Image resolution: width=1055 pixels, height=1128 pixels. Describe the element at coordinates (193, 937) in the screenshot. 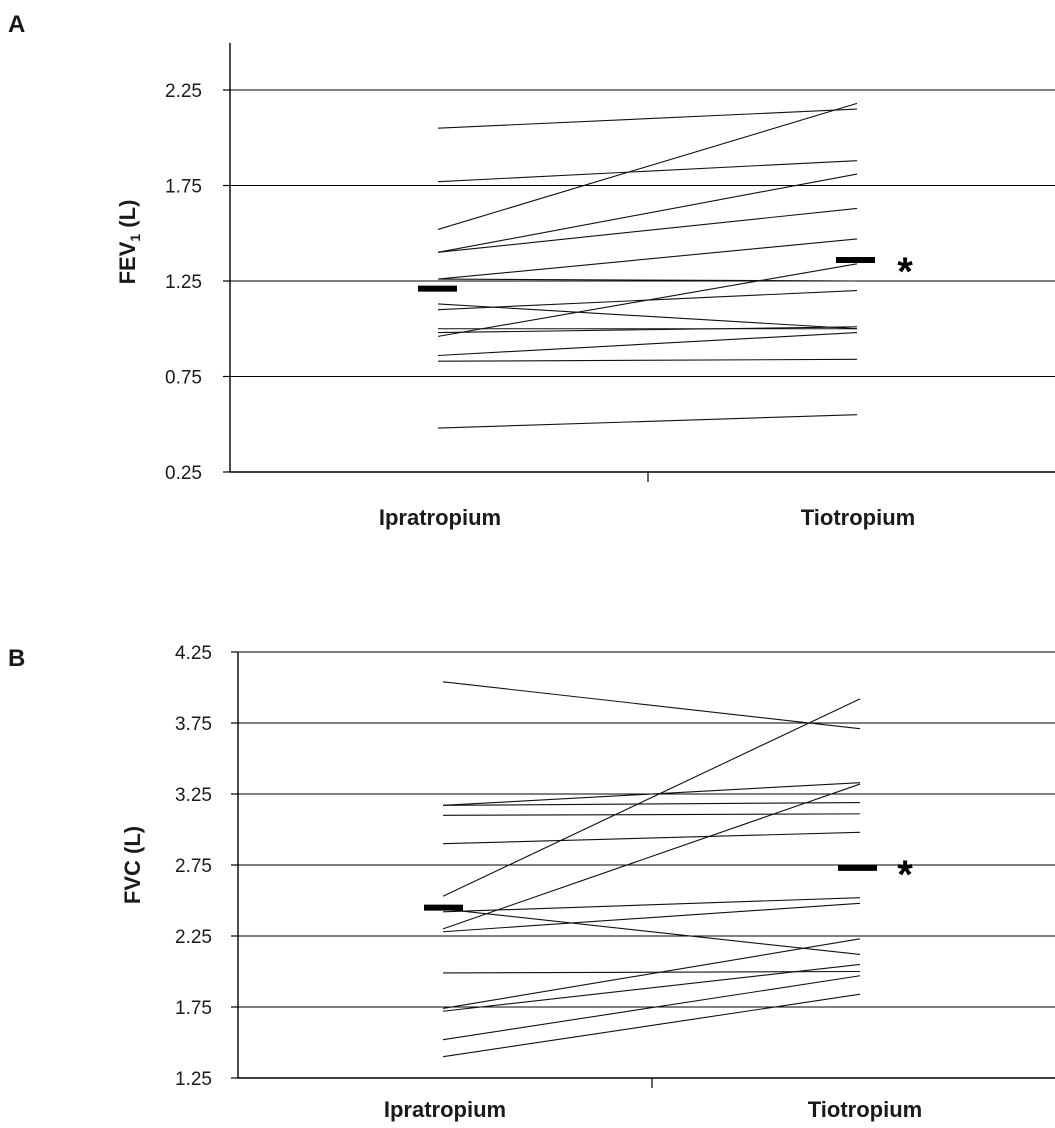

I see `panel-b-y-tick-label: 2.25` at that location.